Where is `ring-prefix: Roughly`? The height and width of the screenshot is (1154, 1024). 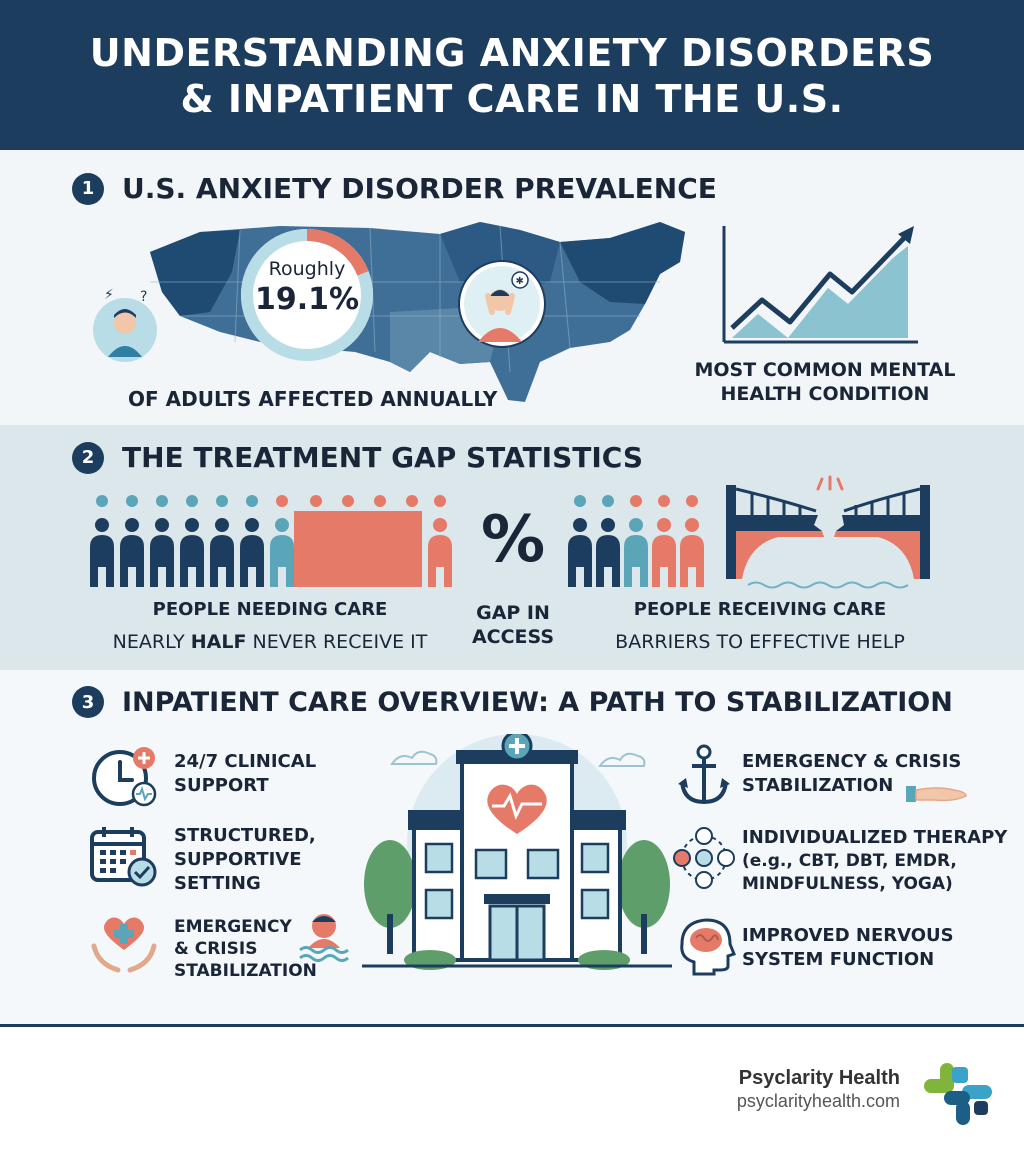
ring-prefix: Roughly is located at coordinates (307, 269).